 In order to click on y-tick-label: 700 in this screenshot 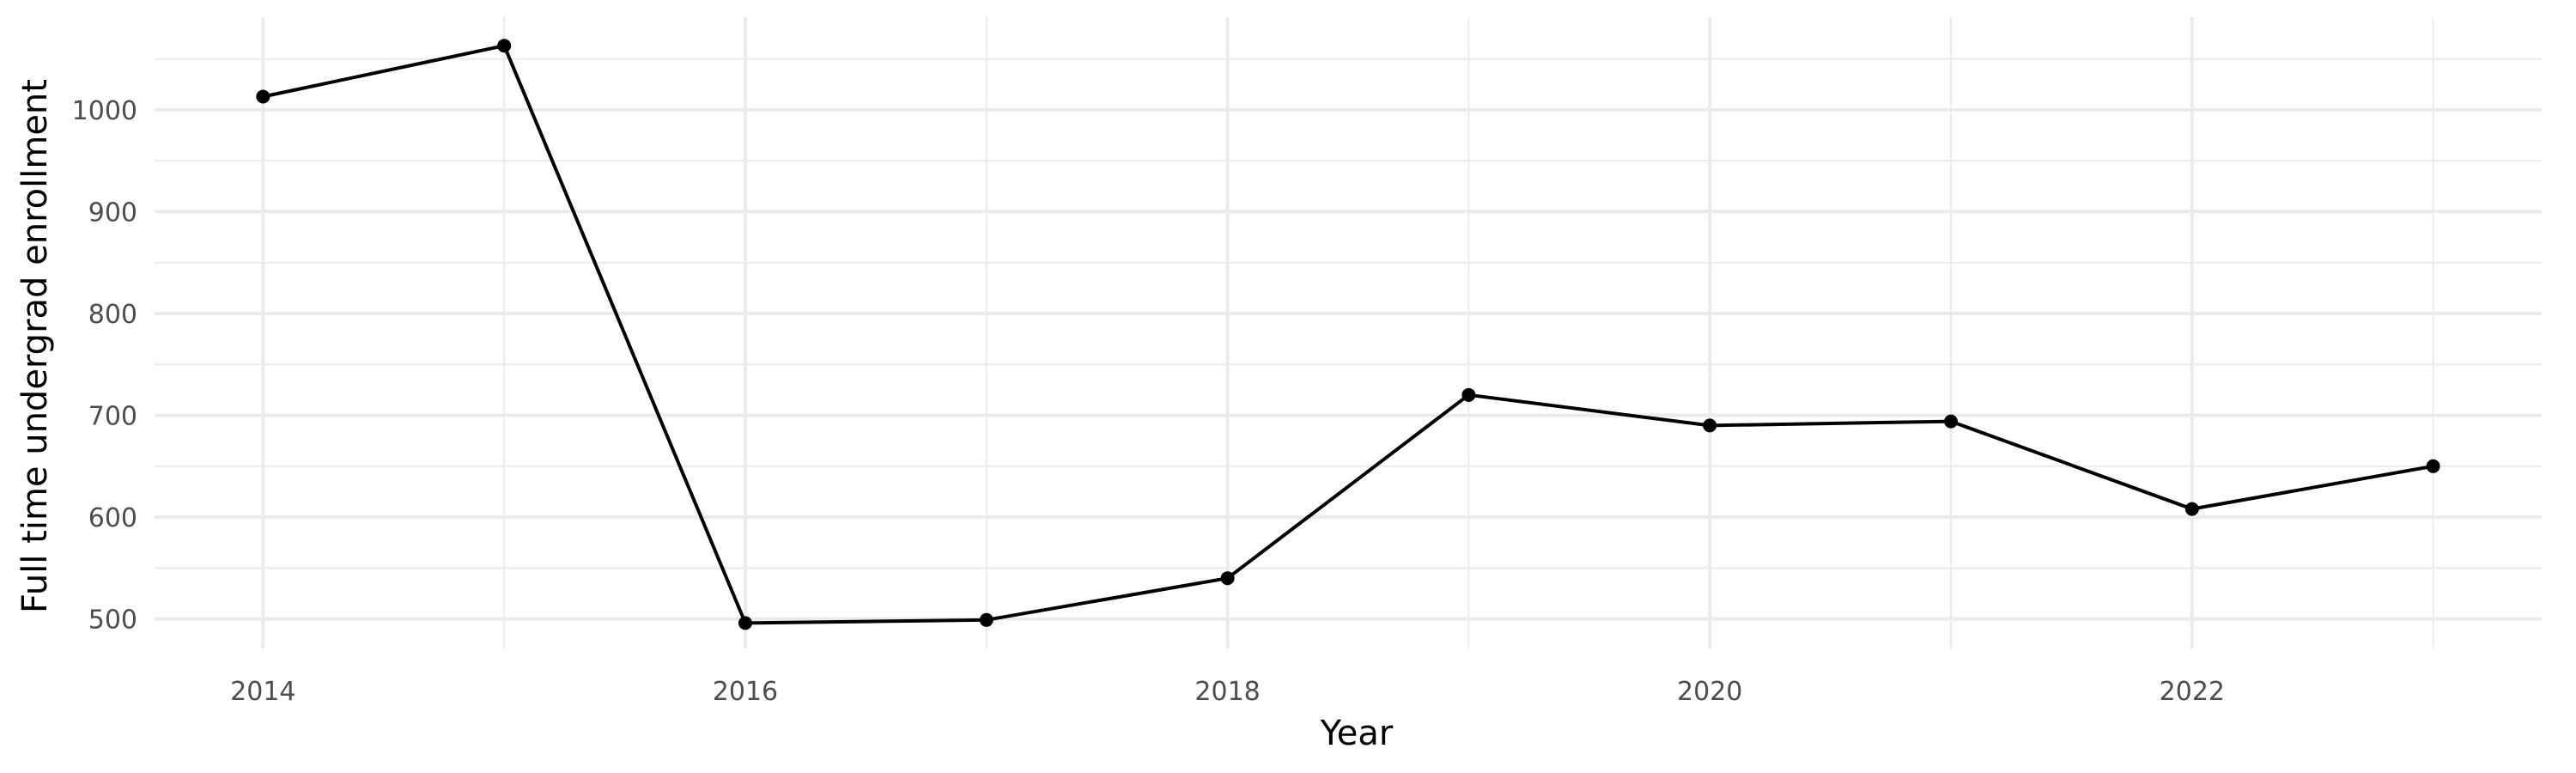, I will do `click(112, 417)`.